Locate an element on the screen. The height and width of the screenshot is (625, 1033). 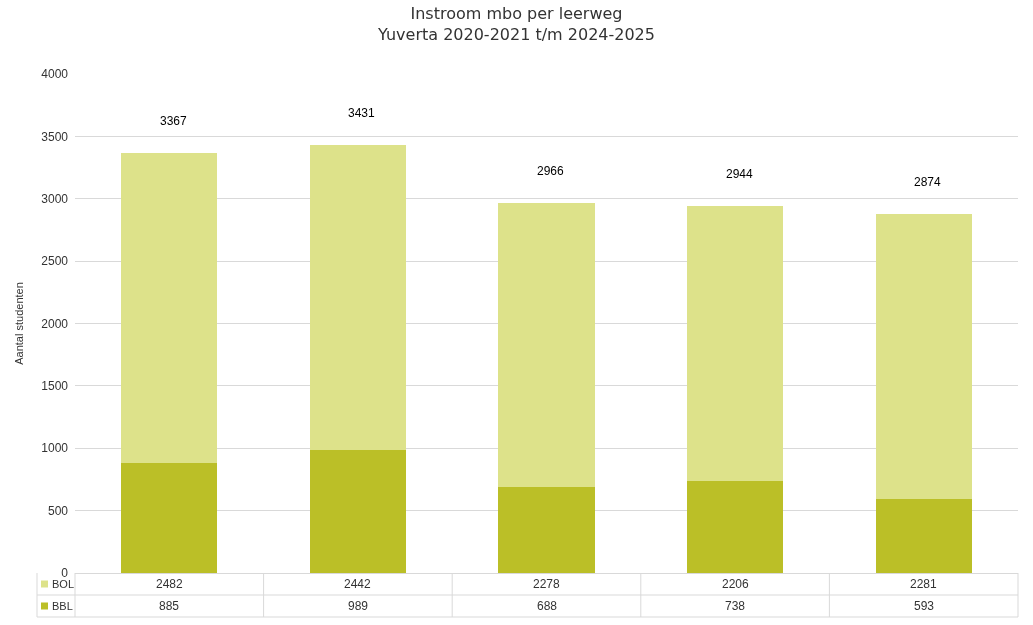
y-tick-label: 3000 is located at coordinates (55, 198).